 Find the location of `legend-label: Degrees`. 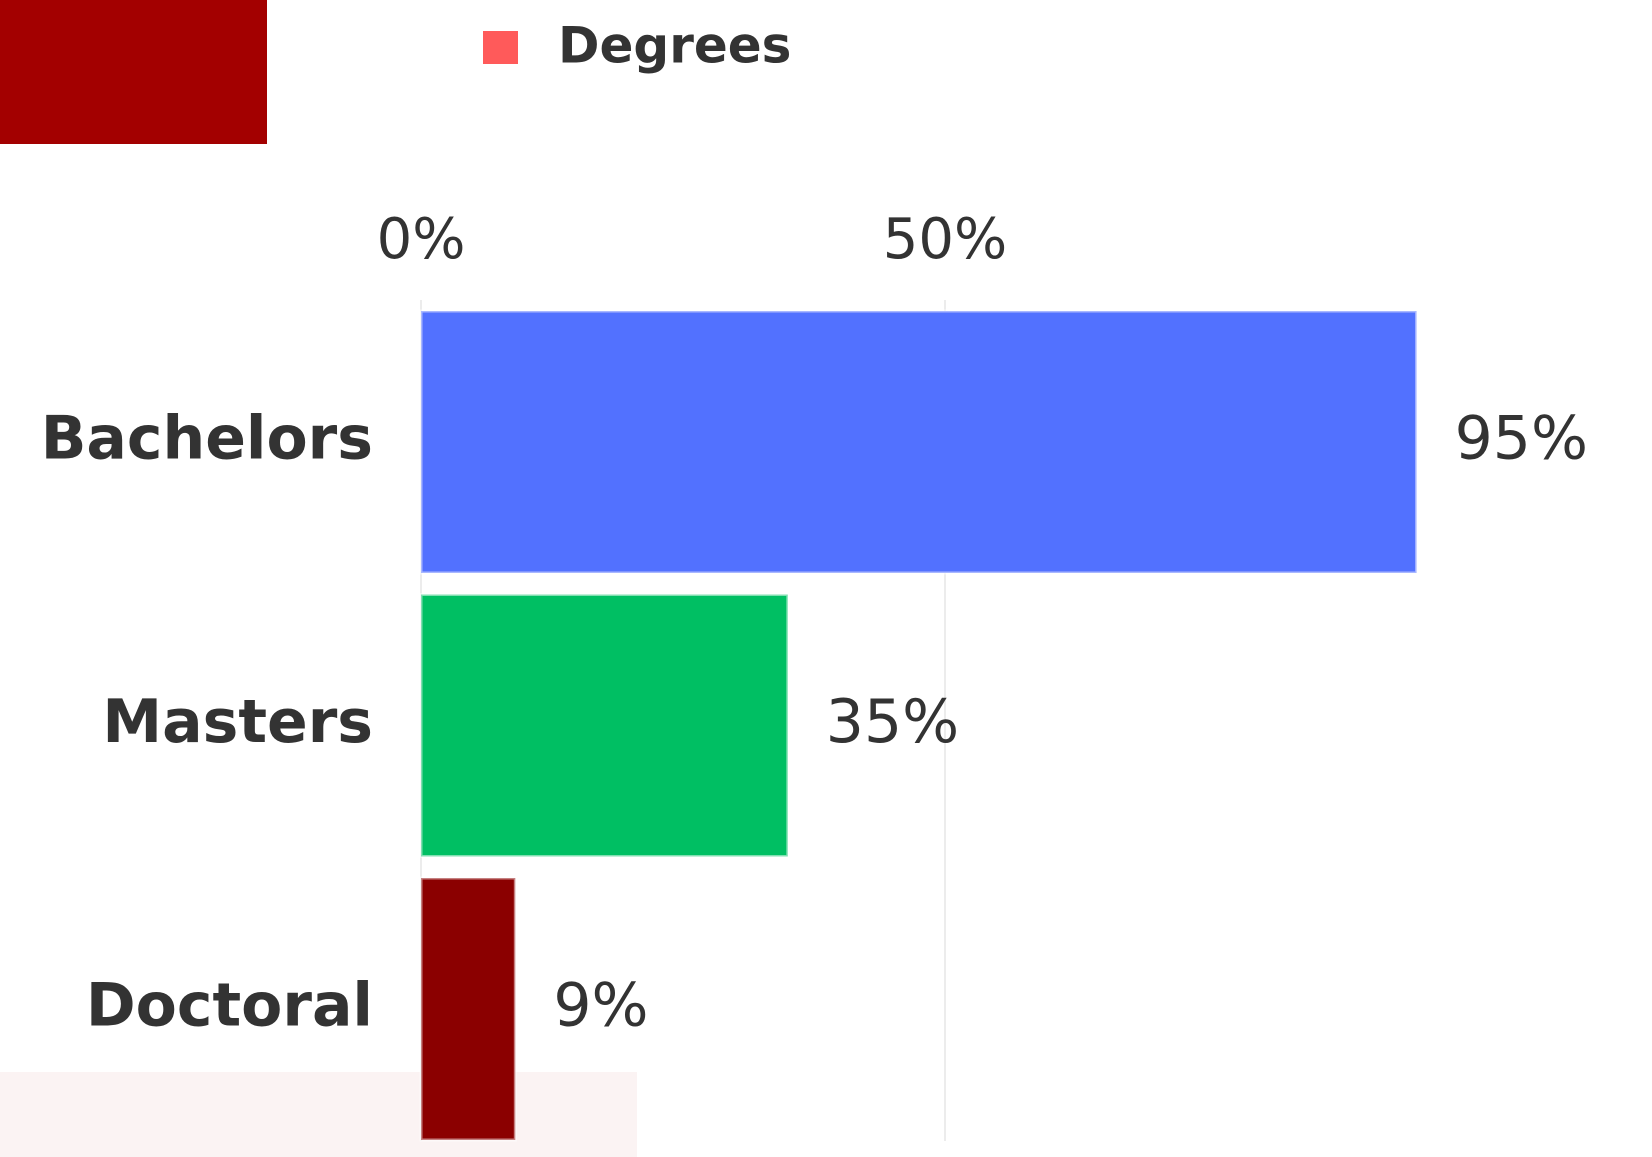

legend-label: Degrees is located at coordinates (674, 46).